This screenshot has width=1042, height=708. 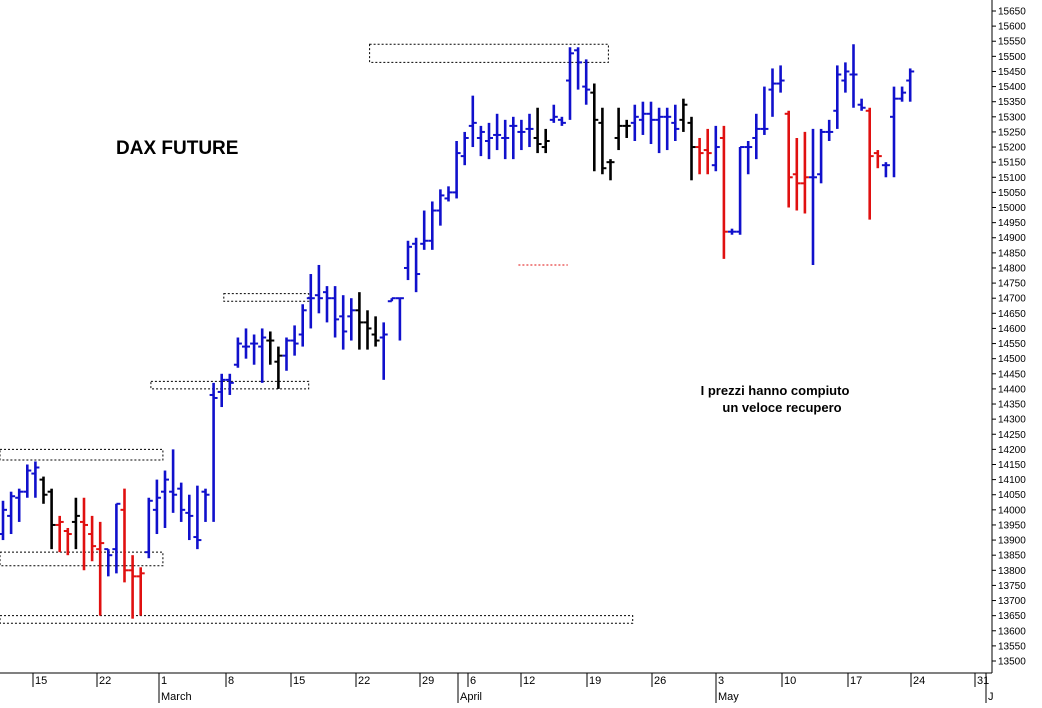 What do you see at coordinates (1012, 253) in the screenshot?
I see `y-tick-label: 14850` at bounding box center [1012, 253].